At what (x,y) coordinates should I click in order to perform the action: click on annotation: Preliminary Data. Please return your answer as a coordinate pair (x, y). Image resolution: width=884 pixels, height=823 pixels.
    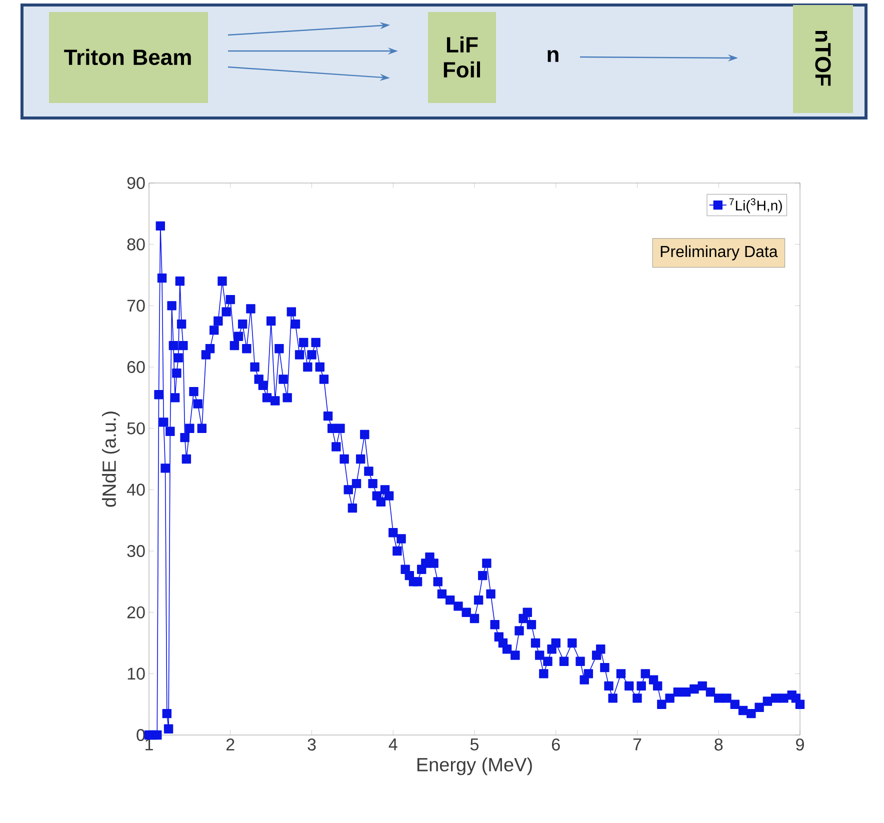
    Looking at the image, I should click on (719, 252).